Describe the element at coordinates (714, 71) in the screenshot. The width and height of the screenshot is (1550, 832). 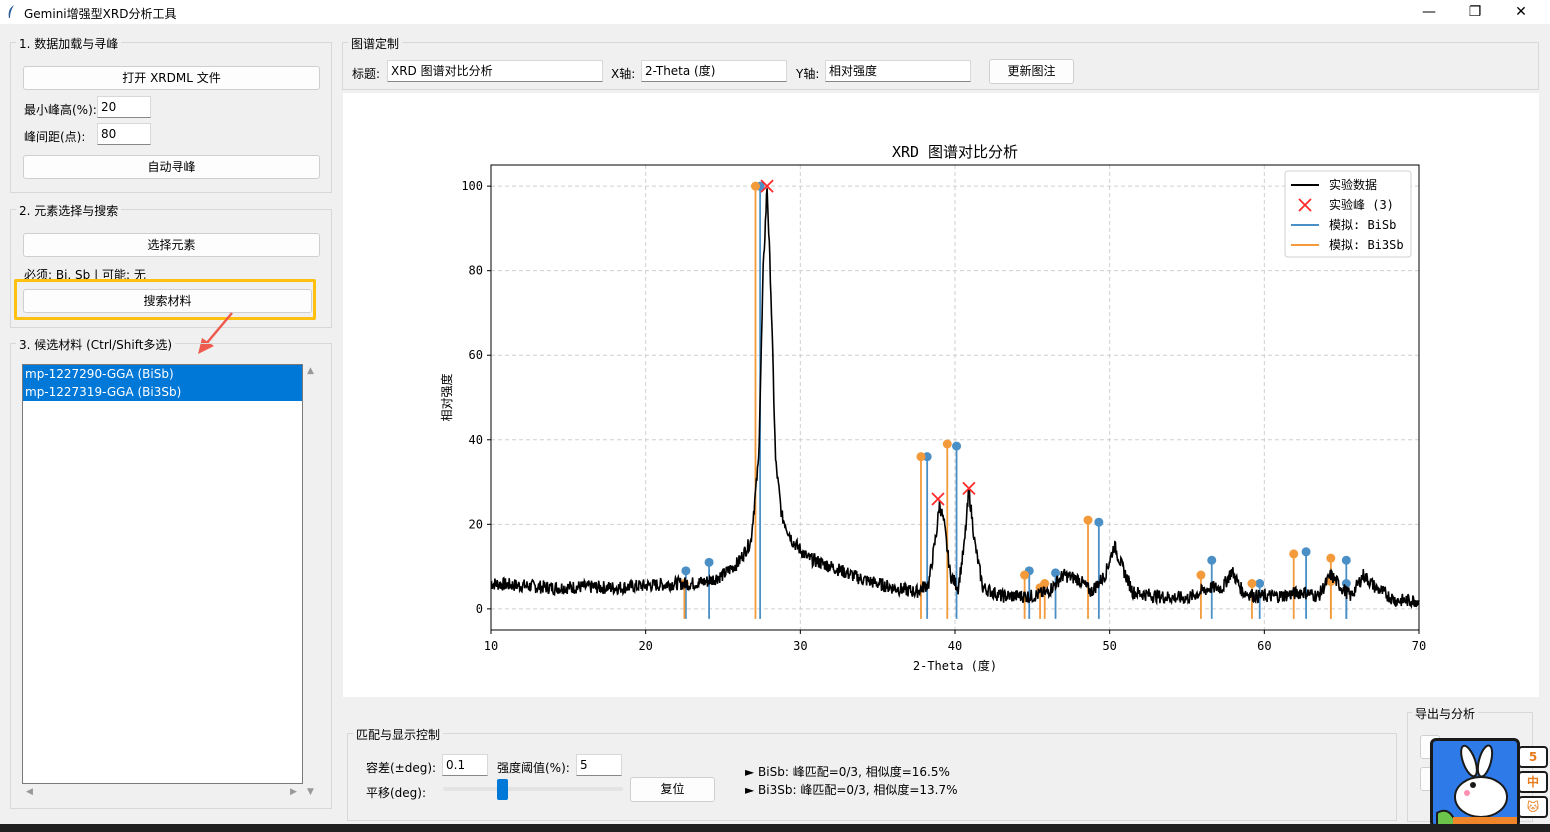
I see `x-axis-input: 2-Theta (度)` at that location.